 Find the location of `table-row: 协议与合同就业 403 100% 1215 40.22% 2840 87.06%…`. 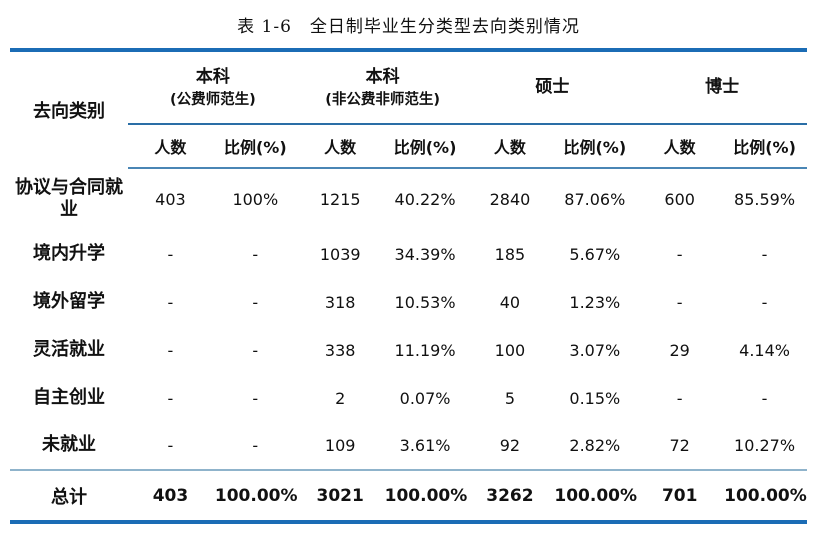

table-row: 协议与合同就业 403 100% 1215 40.22% 2840 87.06%… is located at coordinates (408, 199).